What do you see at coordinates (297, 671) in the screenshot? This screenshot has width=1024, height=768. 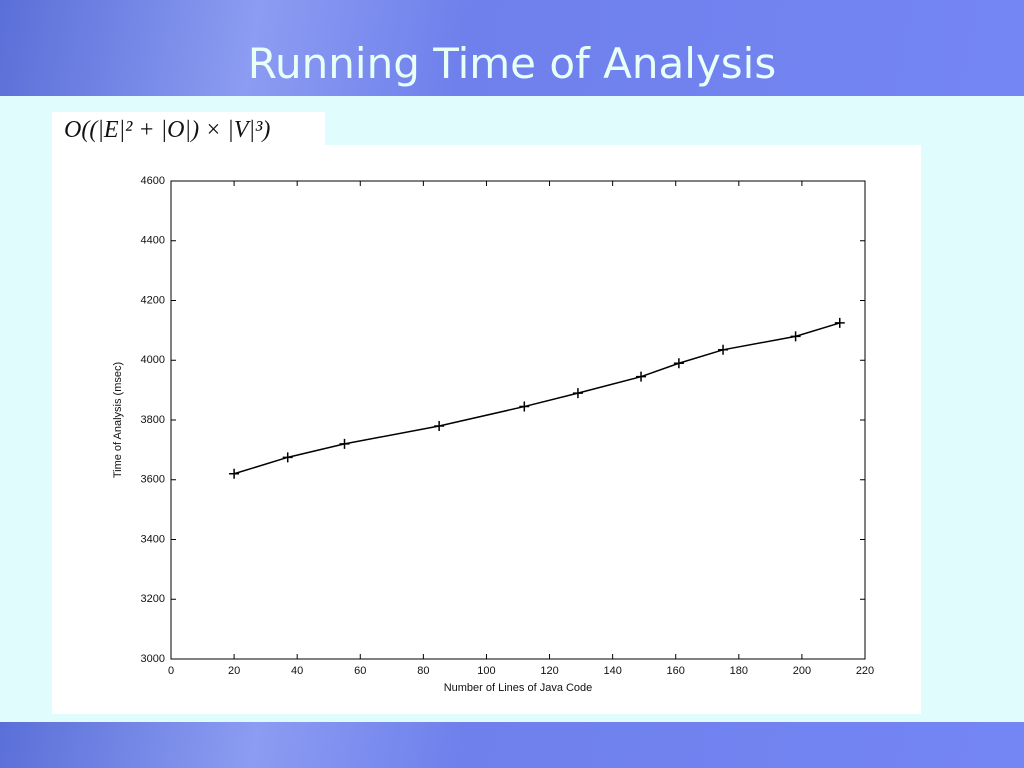 I see `x-tick-label: 40` at bounding box center [297, 671].